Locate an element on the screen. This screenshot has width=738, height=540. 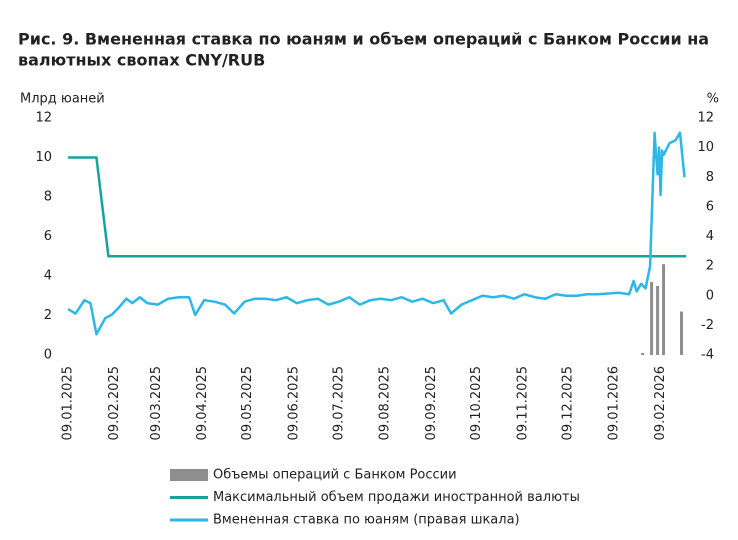
y2-tick-label: 0 is located at coordinates (710, 295).